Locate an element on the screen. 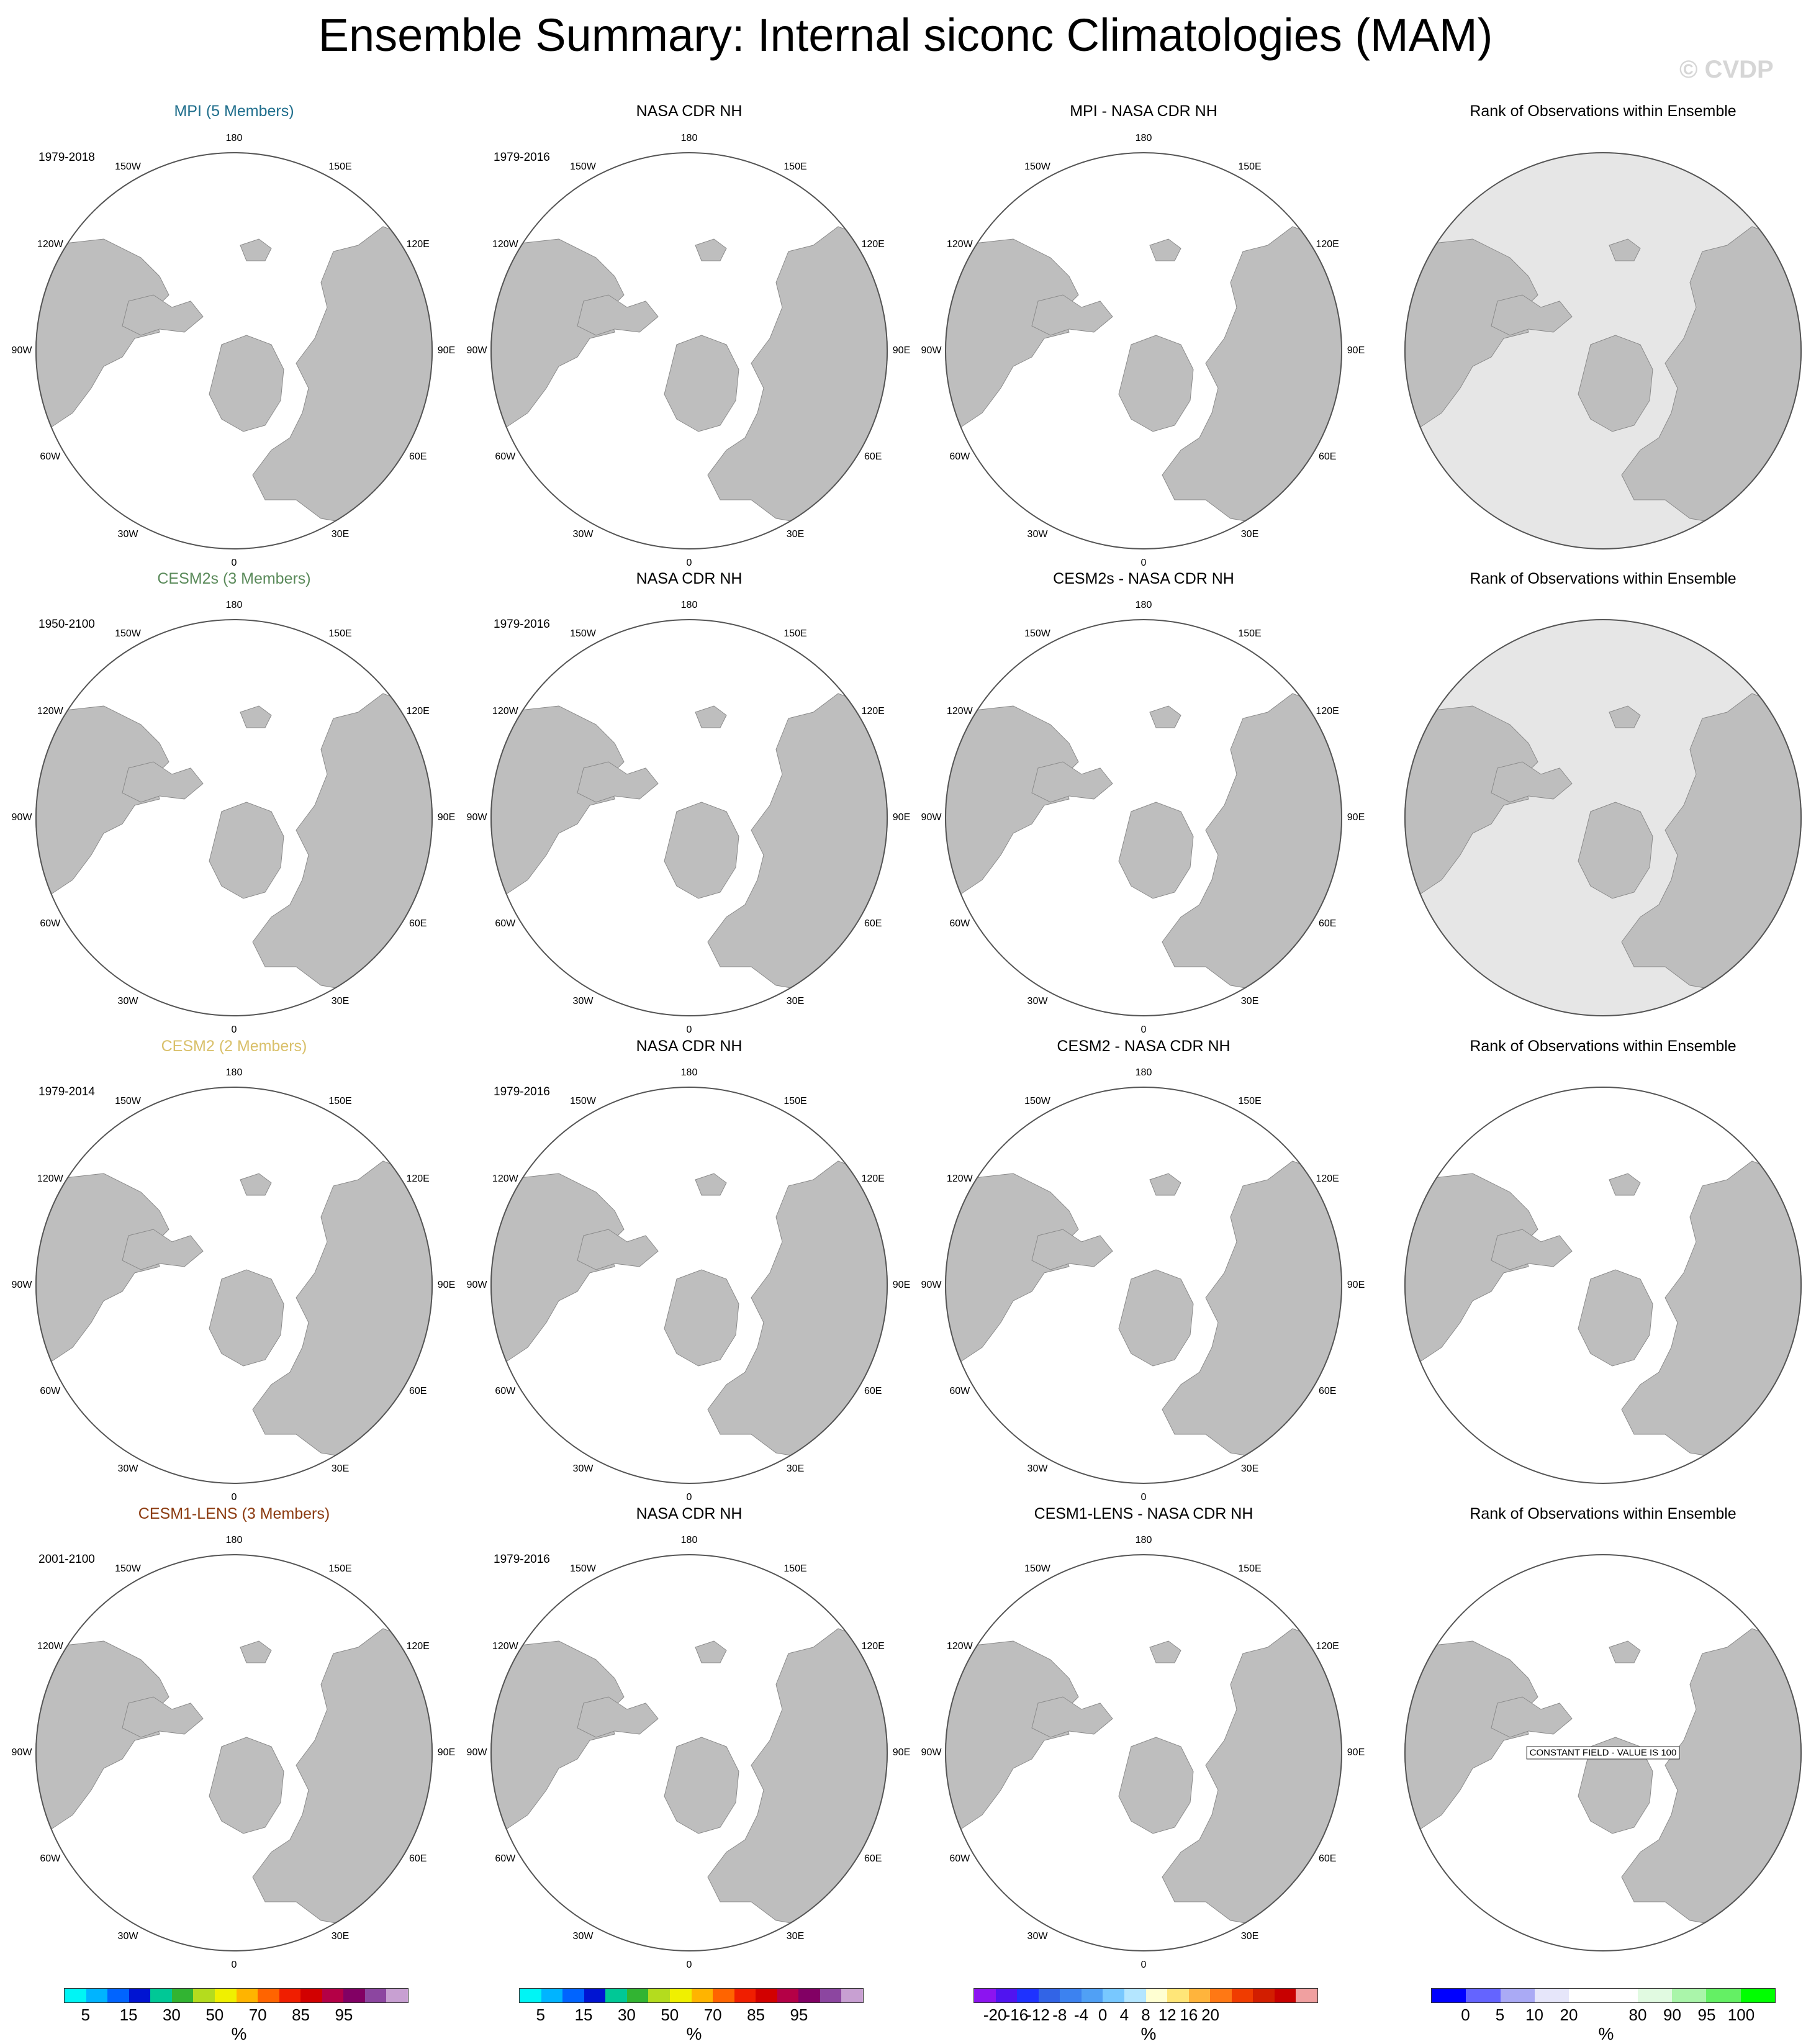  colorbar is located at coordinates (1145, 1995).